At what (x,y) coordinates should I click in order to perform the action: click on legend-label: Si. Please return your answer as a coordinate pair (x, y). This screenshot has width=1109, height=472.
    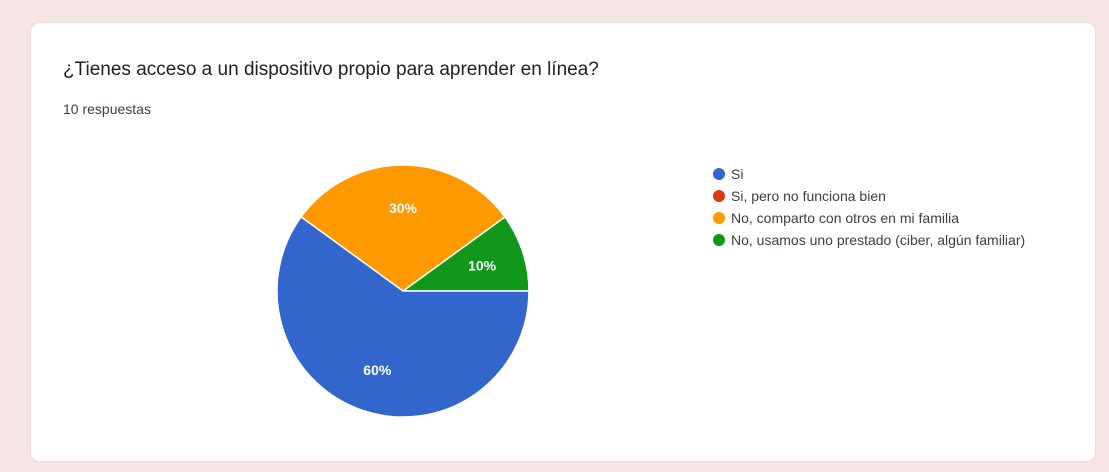
    Looking at the image, I should click on (737, 174).